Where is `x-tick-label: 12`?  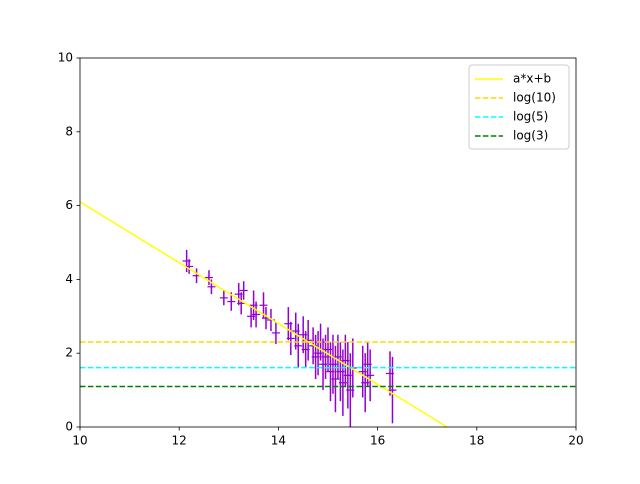 x-tick-label: 12 is located at coordinates (179, 441).